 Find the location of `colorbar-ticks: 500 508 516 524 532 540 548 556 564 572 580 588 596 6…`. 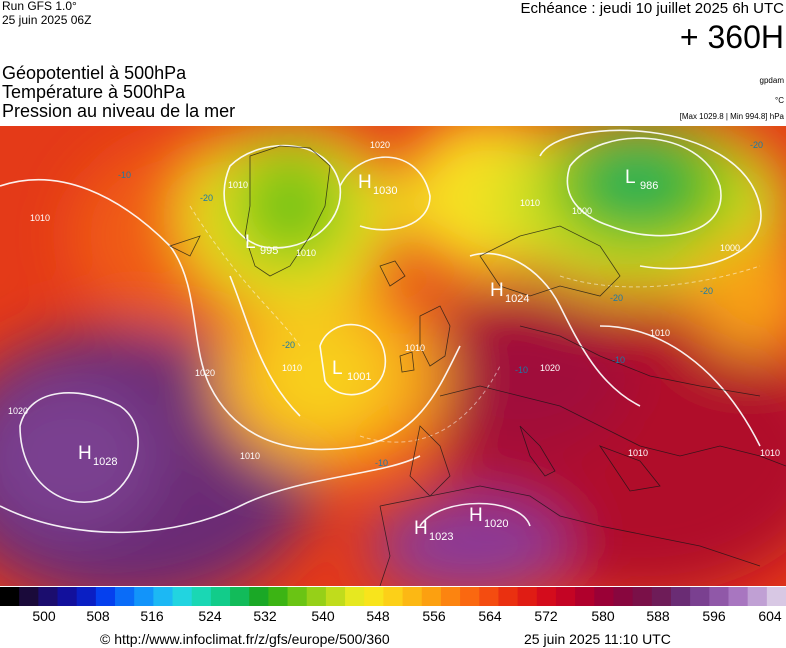

colorbar-ticks: 500 508 516 524 532 540 548 556 564 572 580 588 596 6… is located at coordinates (393, 617).